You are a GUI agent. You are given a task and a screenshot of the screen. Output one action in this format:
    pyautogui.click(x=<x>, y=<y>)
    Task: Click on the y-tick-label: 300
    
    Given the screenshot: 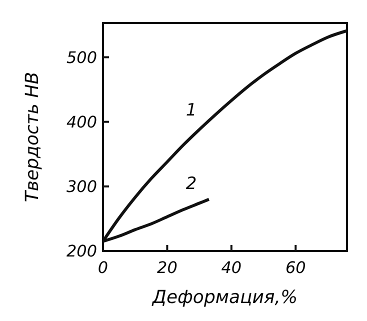 What is the action you would take?
    pyautogui.click(x=81, y=186)
    